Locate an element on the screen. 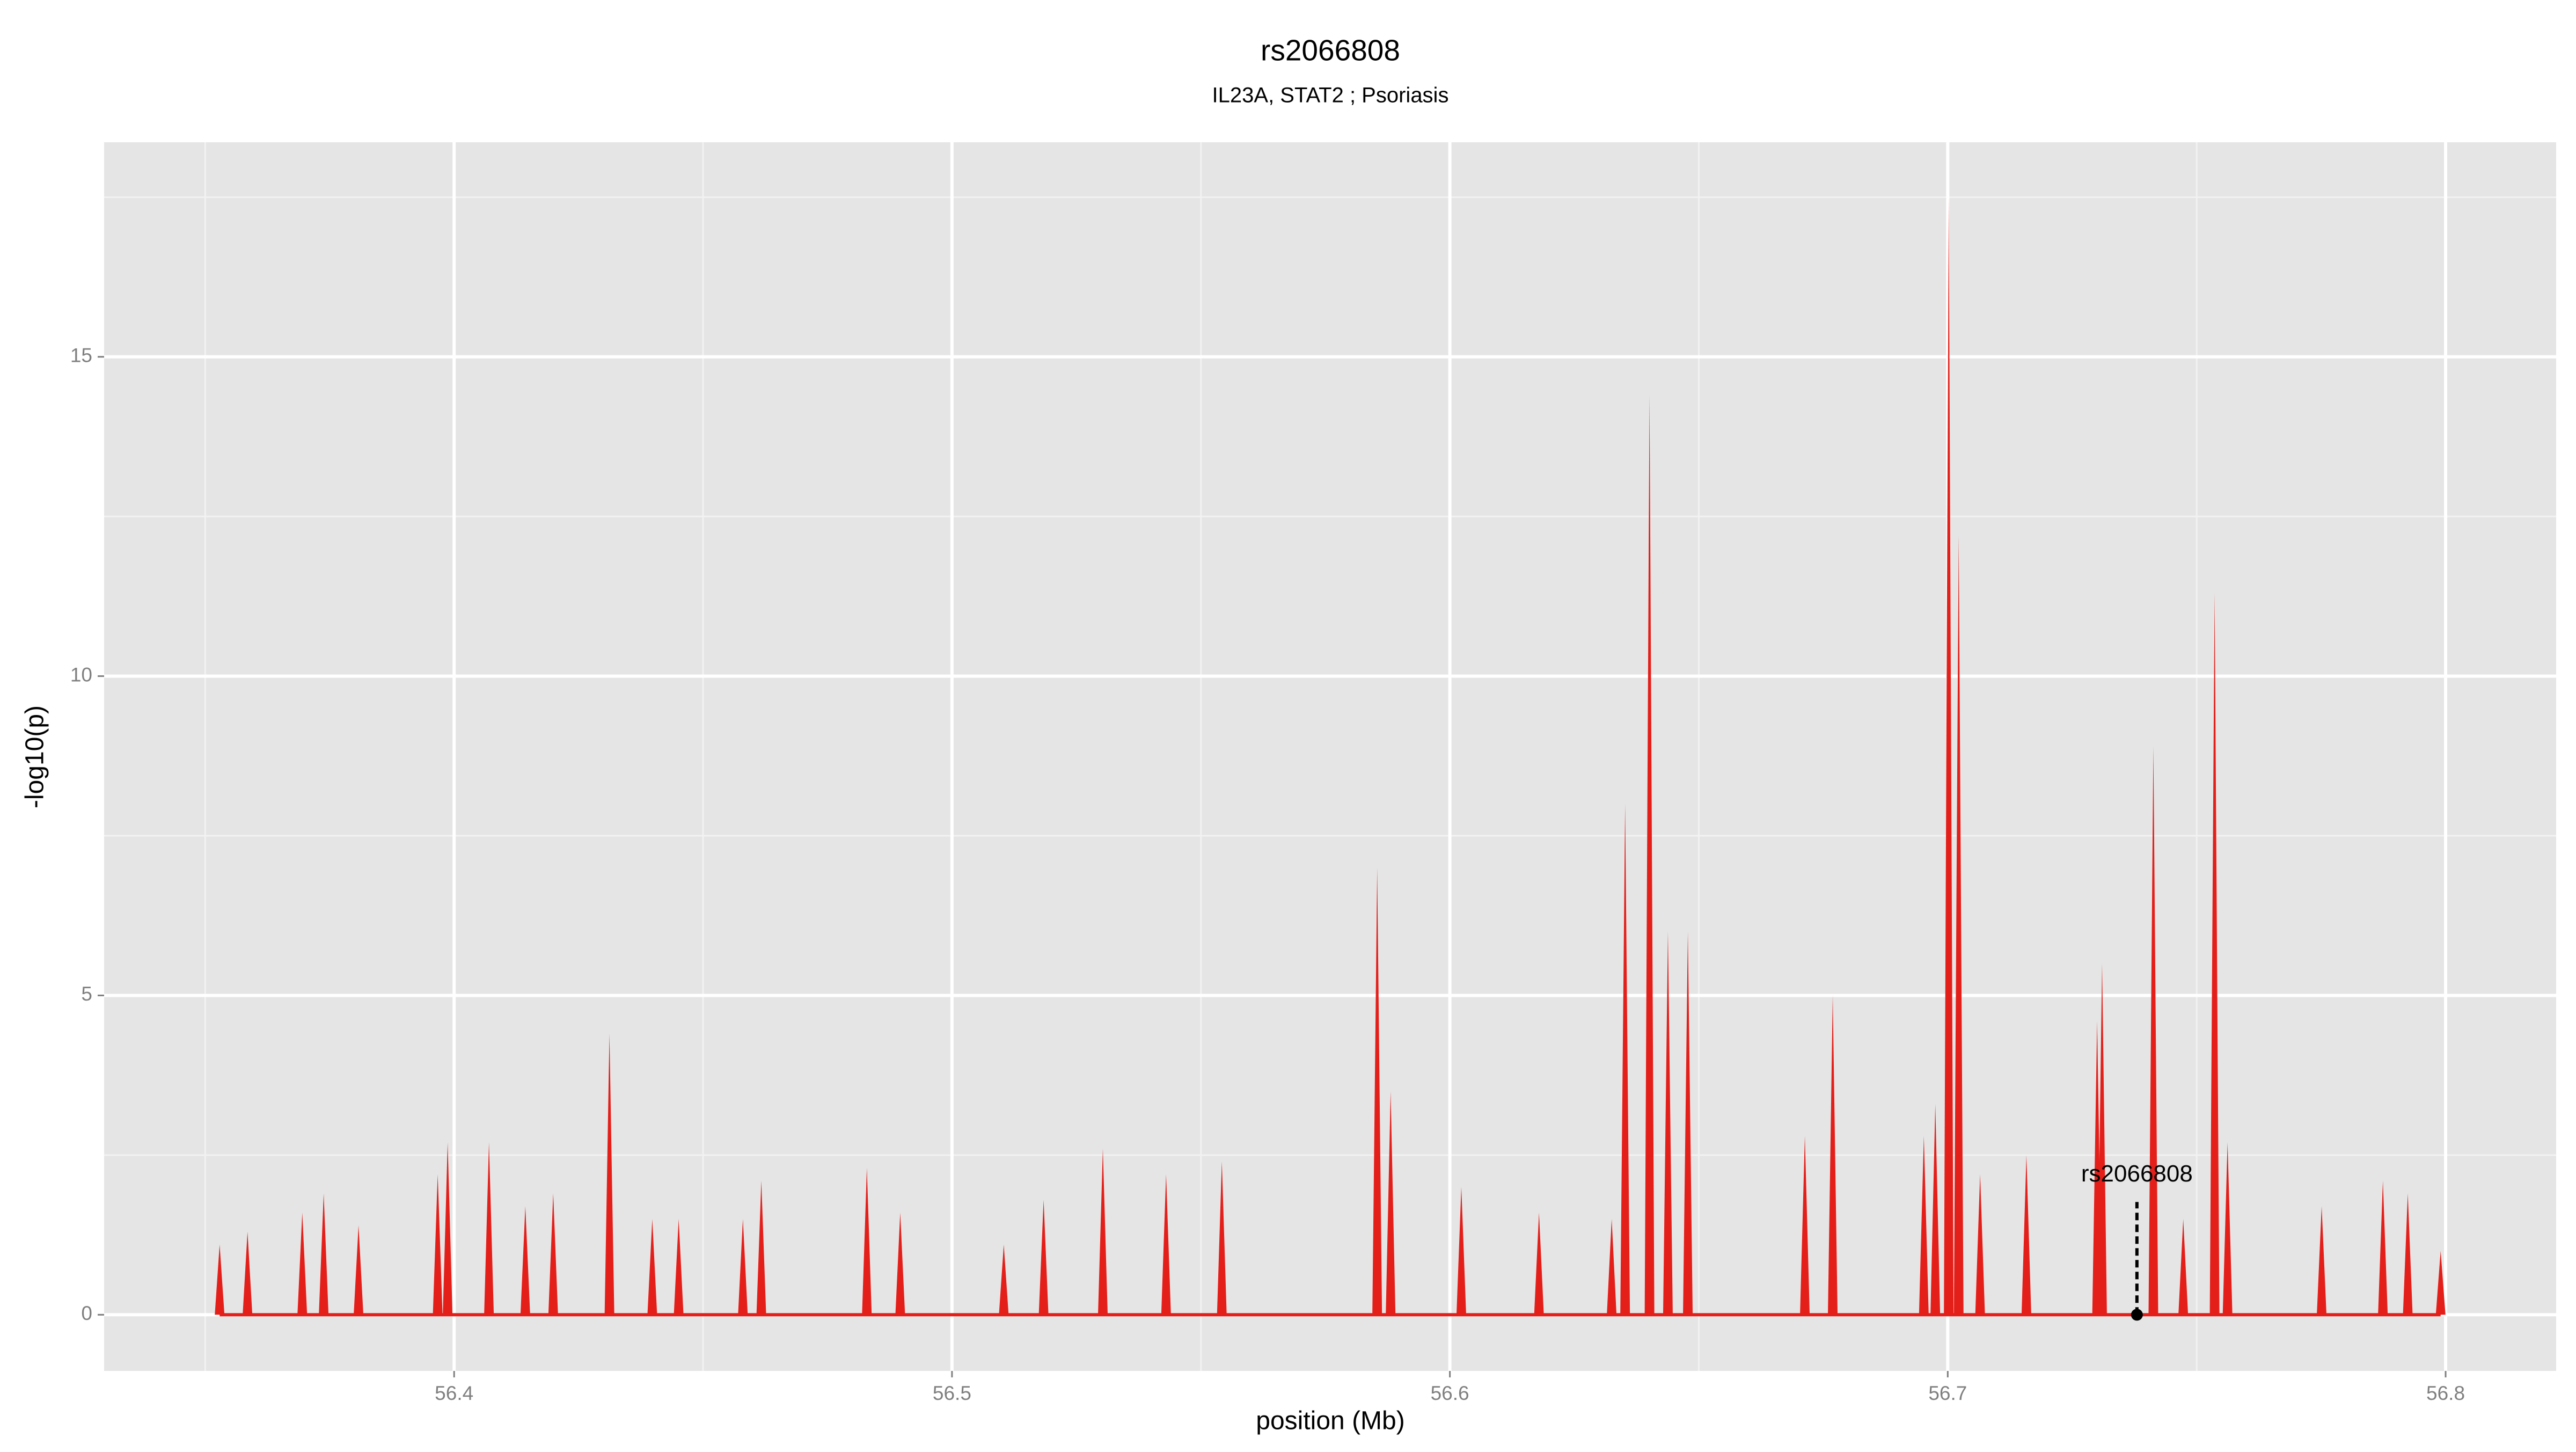  x-tick-label: 56.5 is located at coordinates (952, 1393).